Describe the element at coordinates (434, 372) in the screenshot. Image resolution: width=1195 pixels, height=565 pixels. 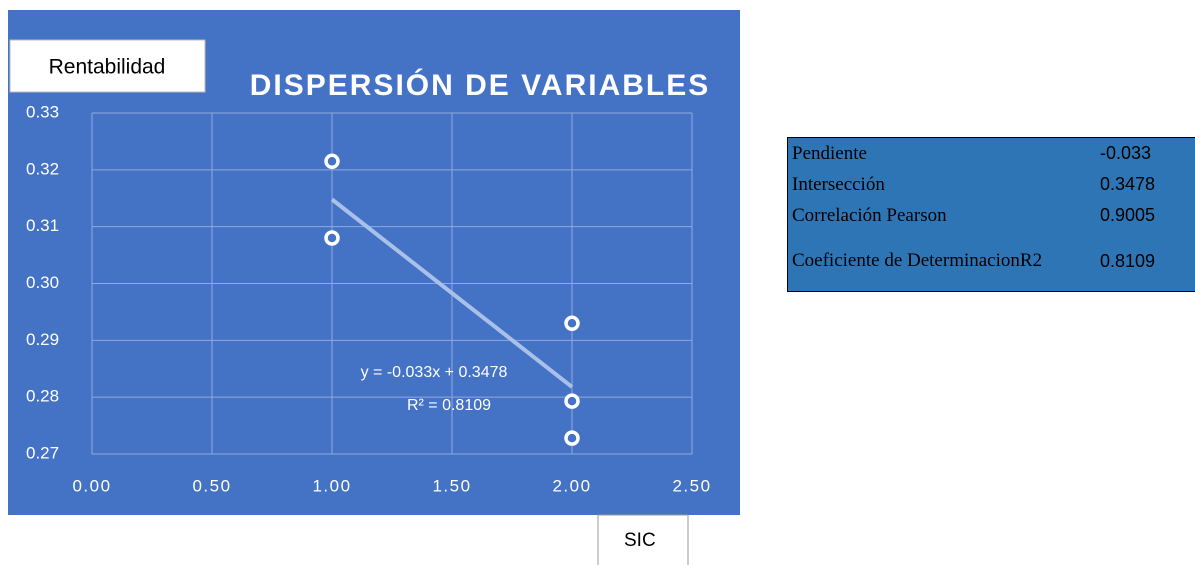
I see `trendline-equation: y = -0.033x + 0.3478` at that location.